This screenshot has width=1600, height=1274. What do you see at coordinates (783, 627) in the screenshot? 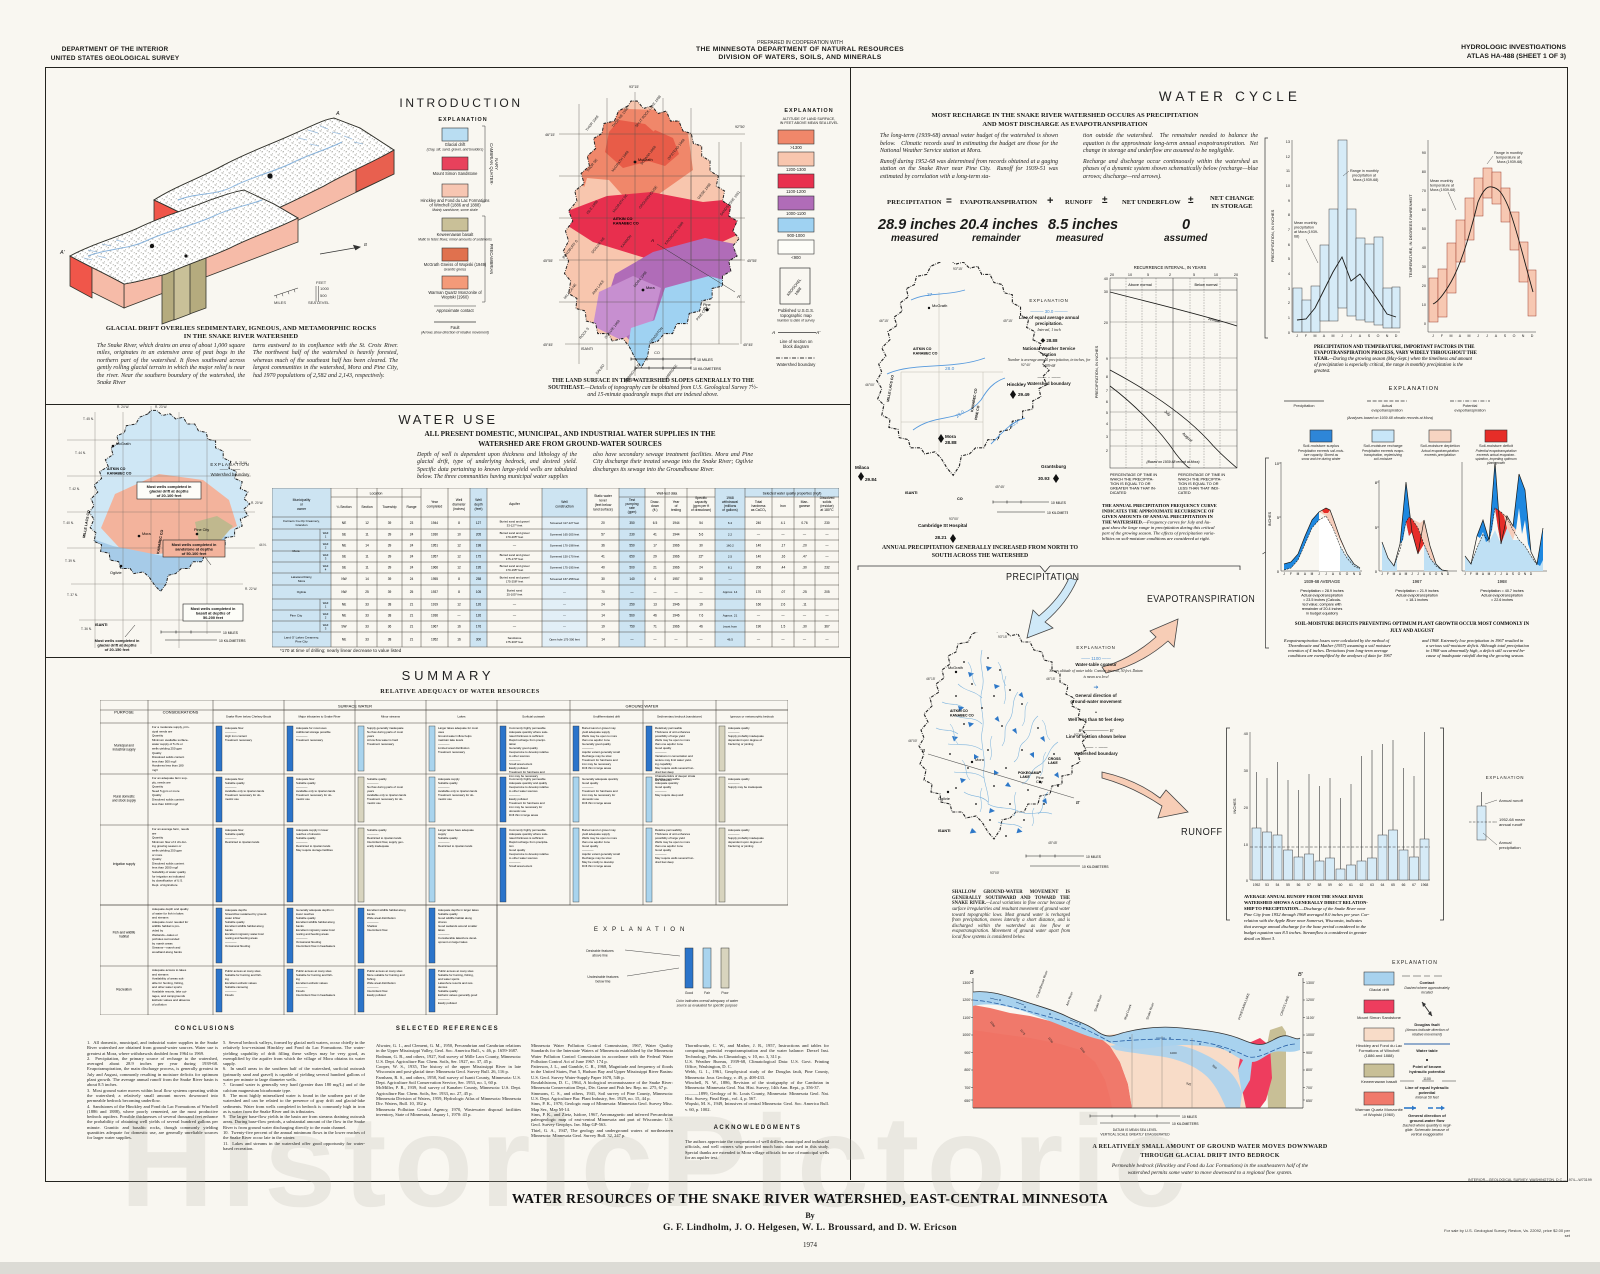
I see `svg-text: 1.5` at bounding box center [783, 627].